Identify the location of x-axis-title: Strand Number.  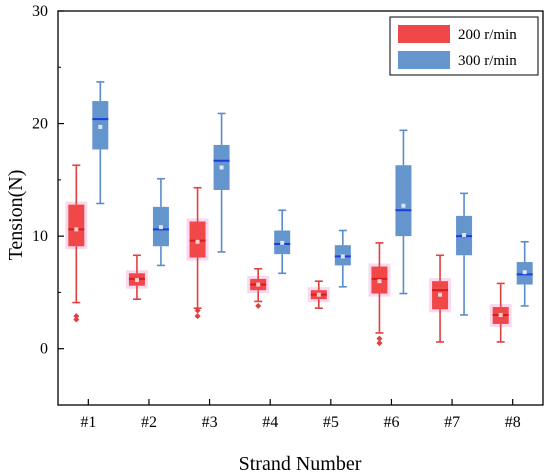
(300, 464).